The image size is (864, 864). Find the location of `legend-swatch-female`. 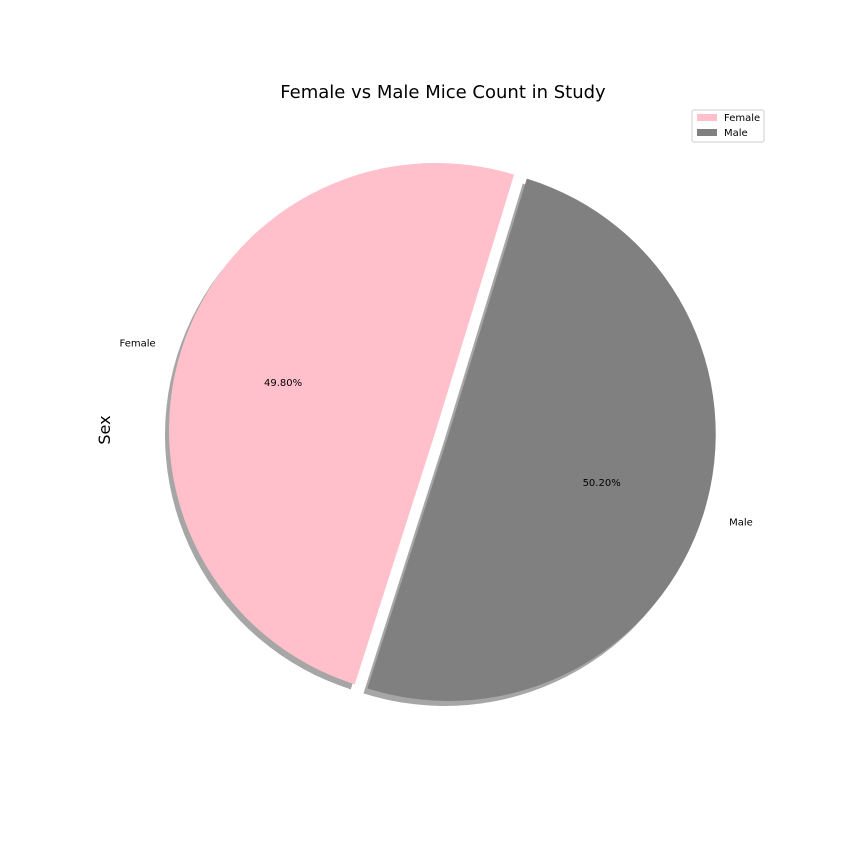

legend-swatch-female is located at coordinates (707, 117).